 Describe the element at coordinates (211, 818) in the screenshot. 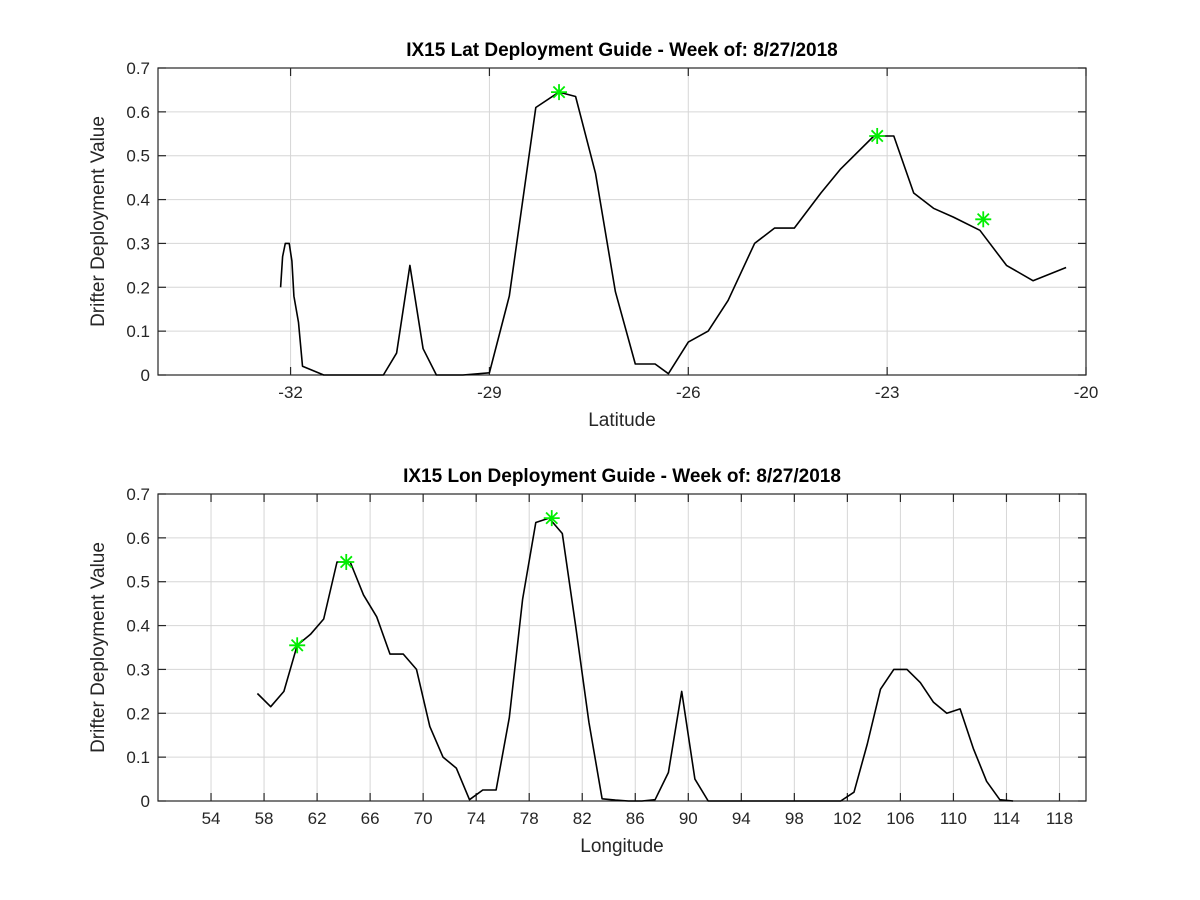

I see `x-tick-label: 54` at that location.